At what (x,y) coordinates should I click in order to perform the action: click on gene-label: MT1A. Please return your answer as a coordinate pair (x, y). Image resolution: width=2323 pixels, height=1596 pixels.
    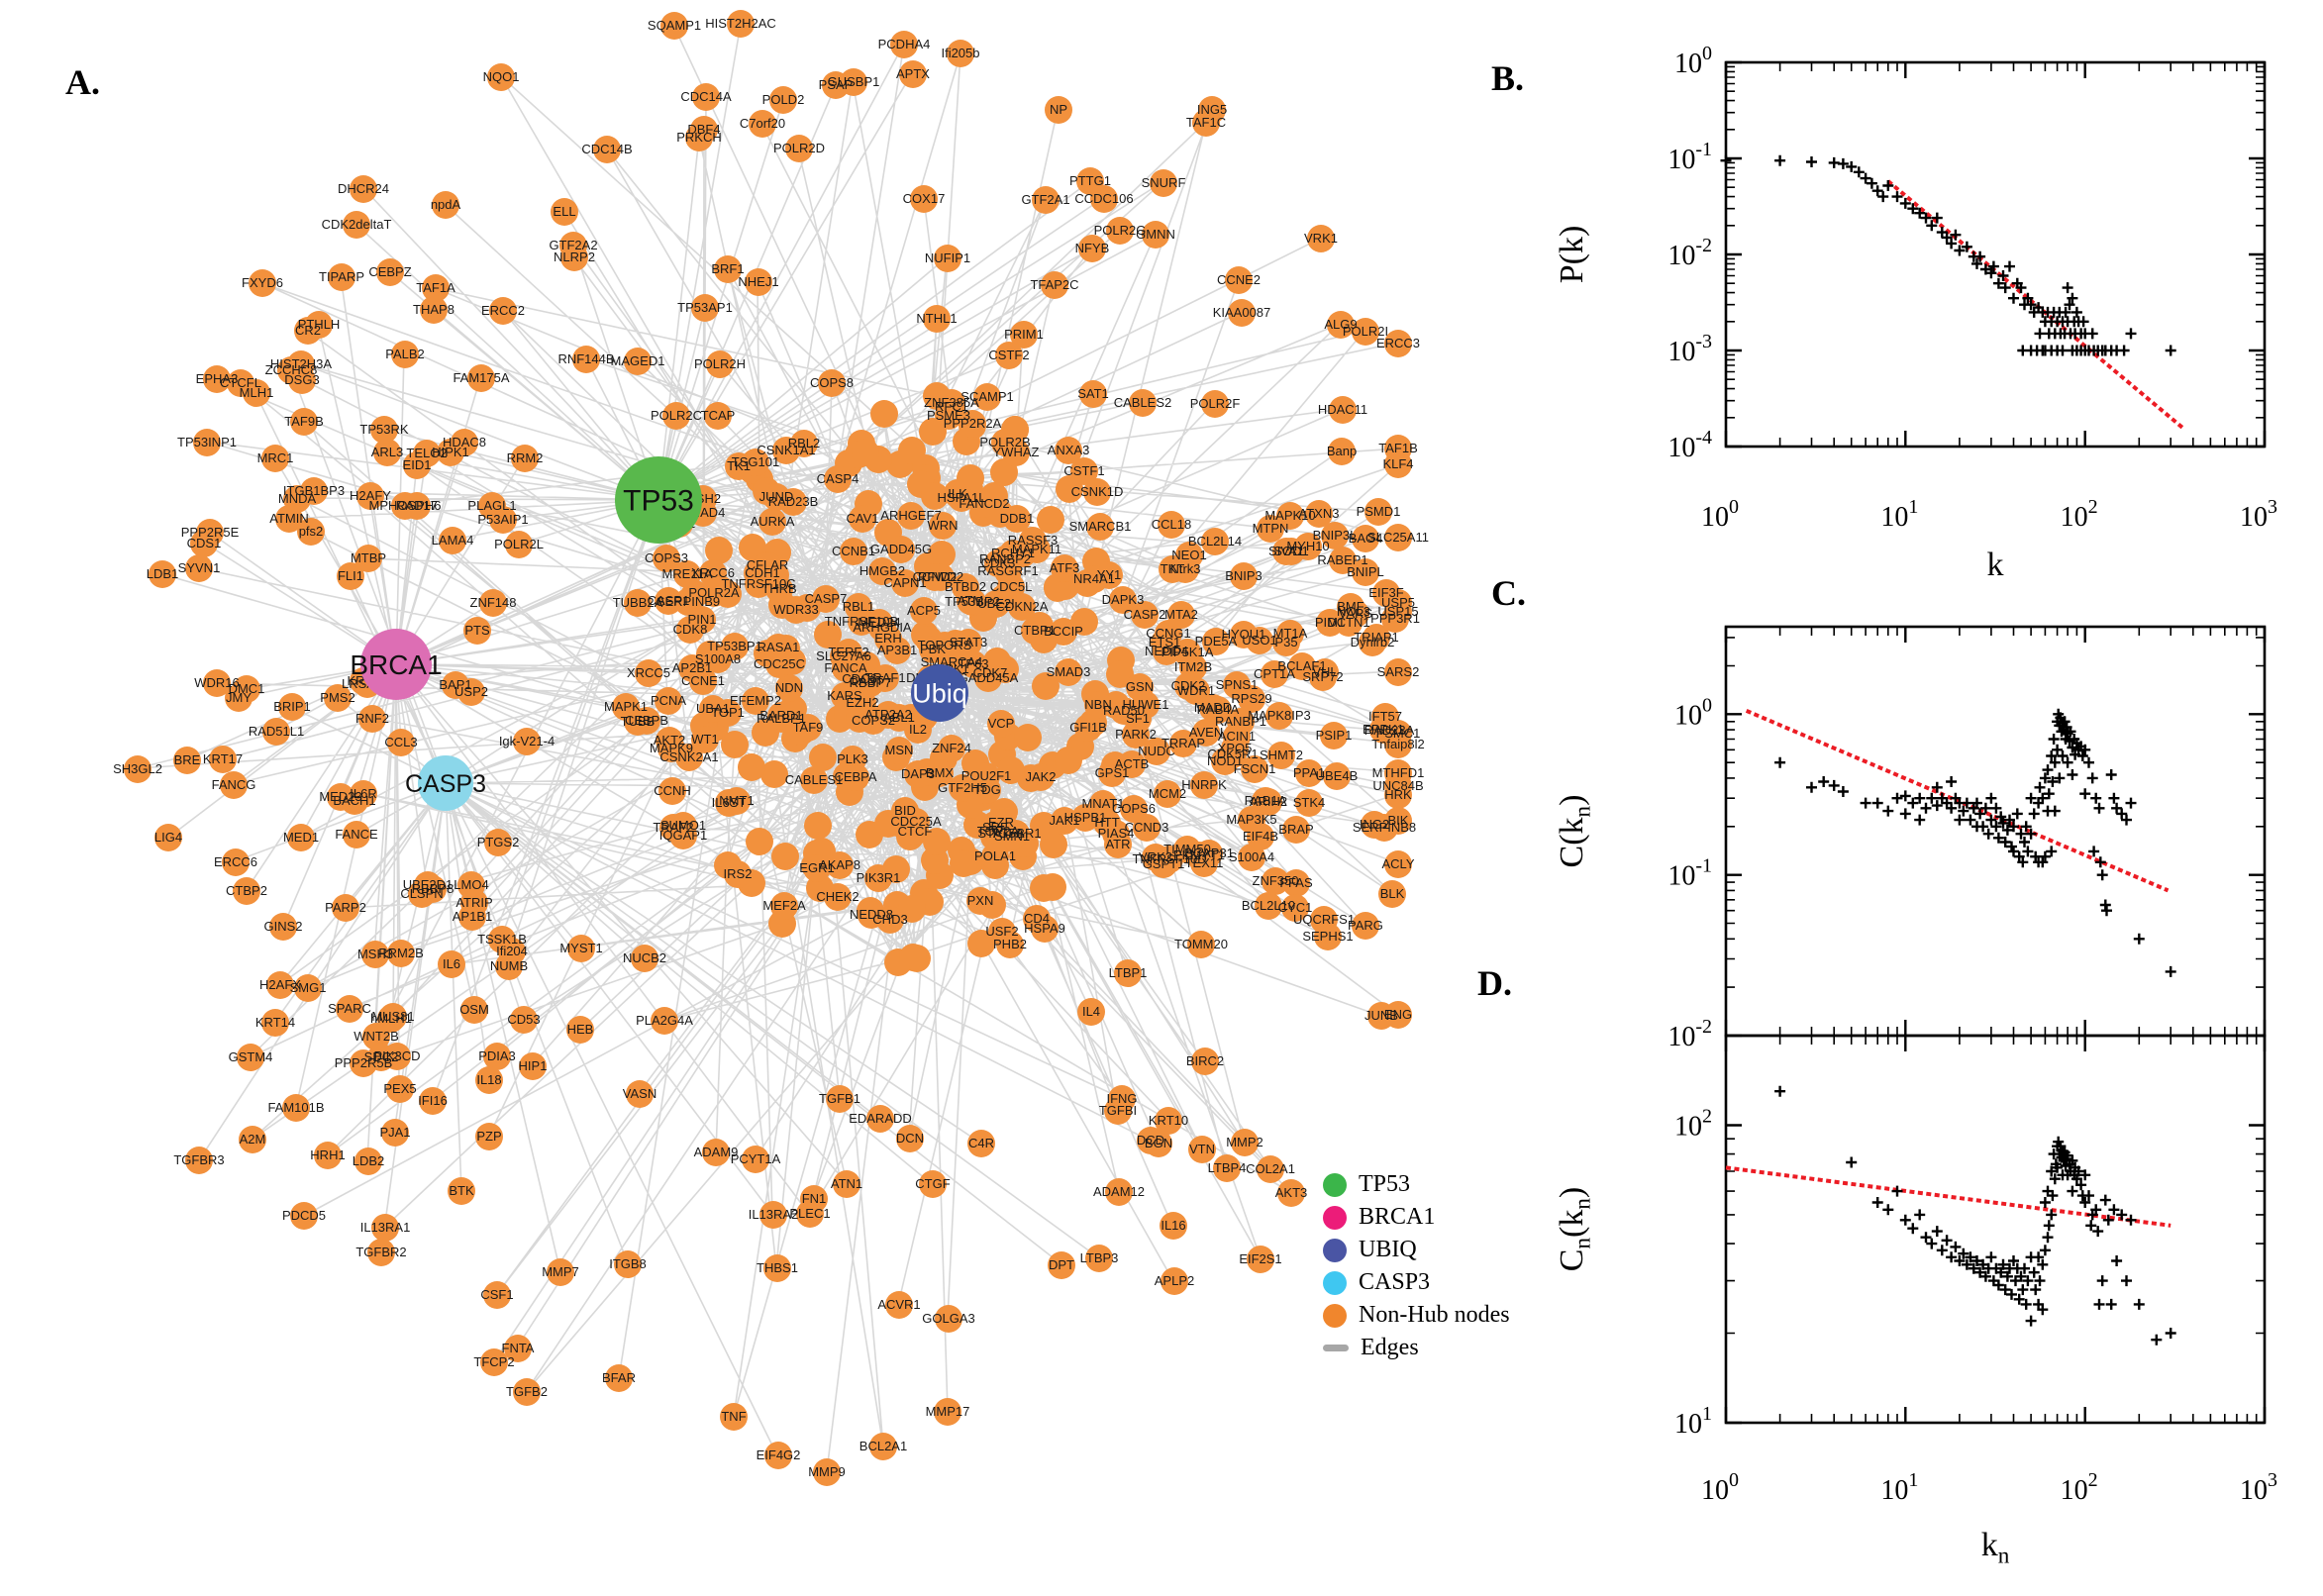
    Looking at the image, I should click on (1290, 633).